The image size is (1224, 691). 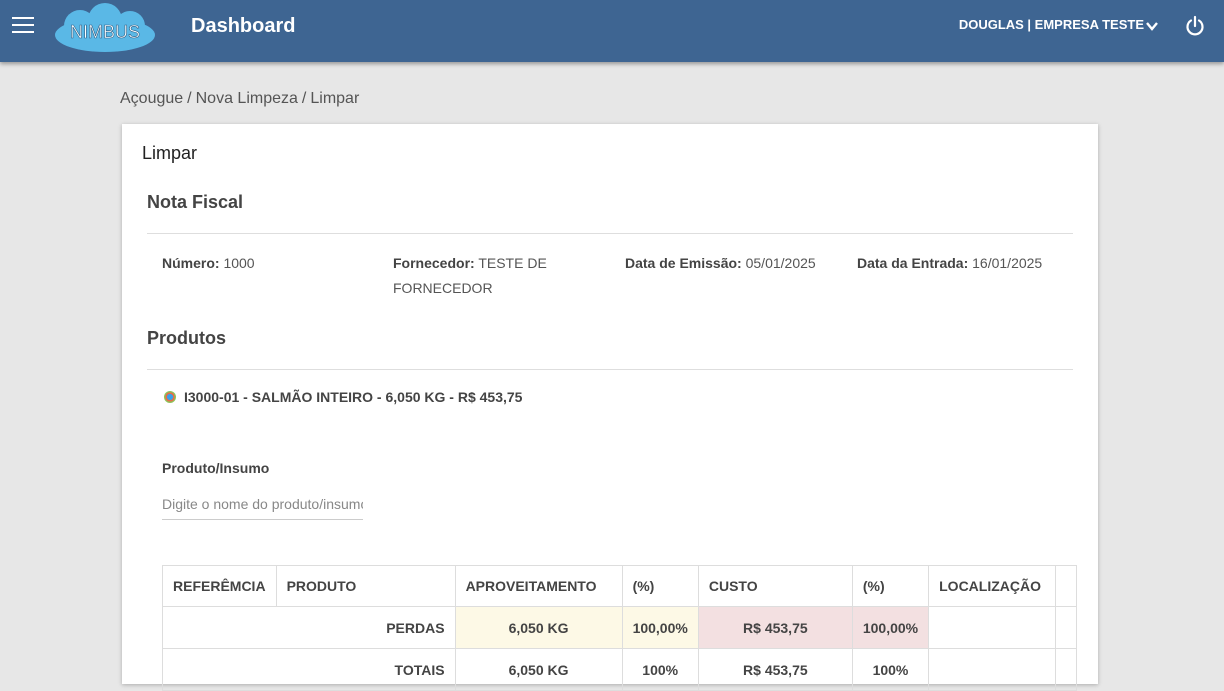 I want to click on breadcrumb-nova-limpeza: Nova Limpeza, so click(x=246, y=98).